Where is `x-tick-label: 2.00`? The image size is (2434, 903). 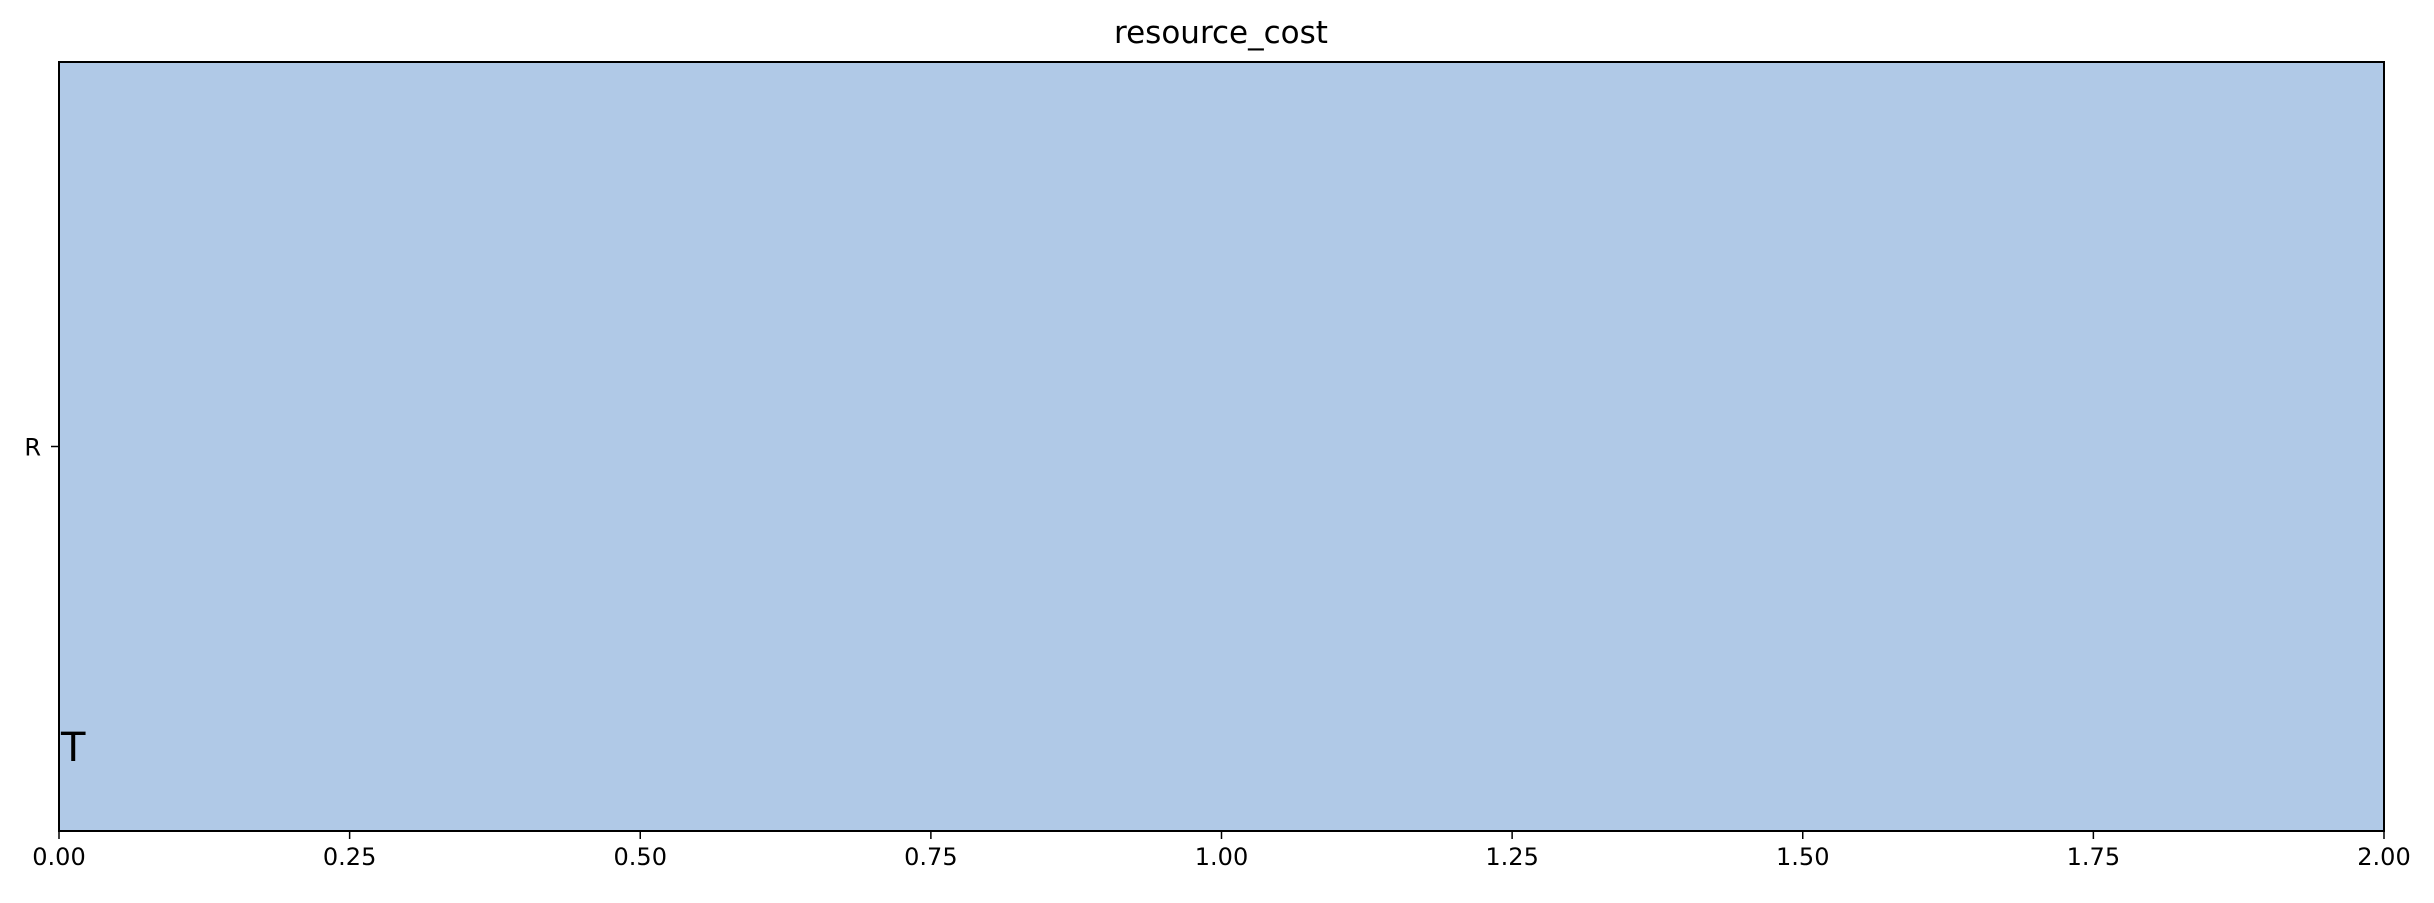 x-tick-label: 2.00 is located at coordinates (2383, 857).